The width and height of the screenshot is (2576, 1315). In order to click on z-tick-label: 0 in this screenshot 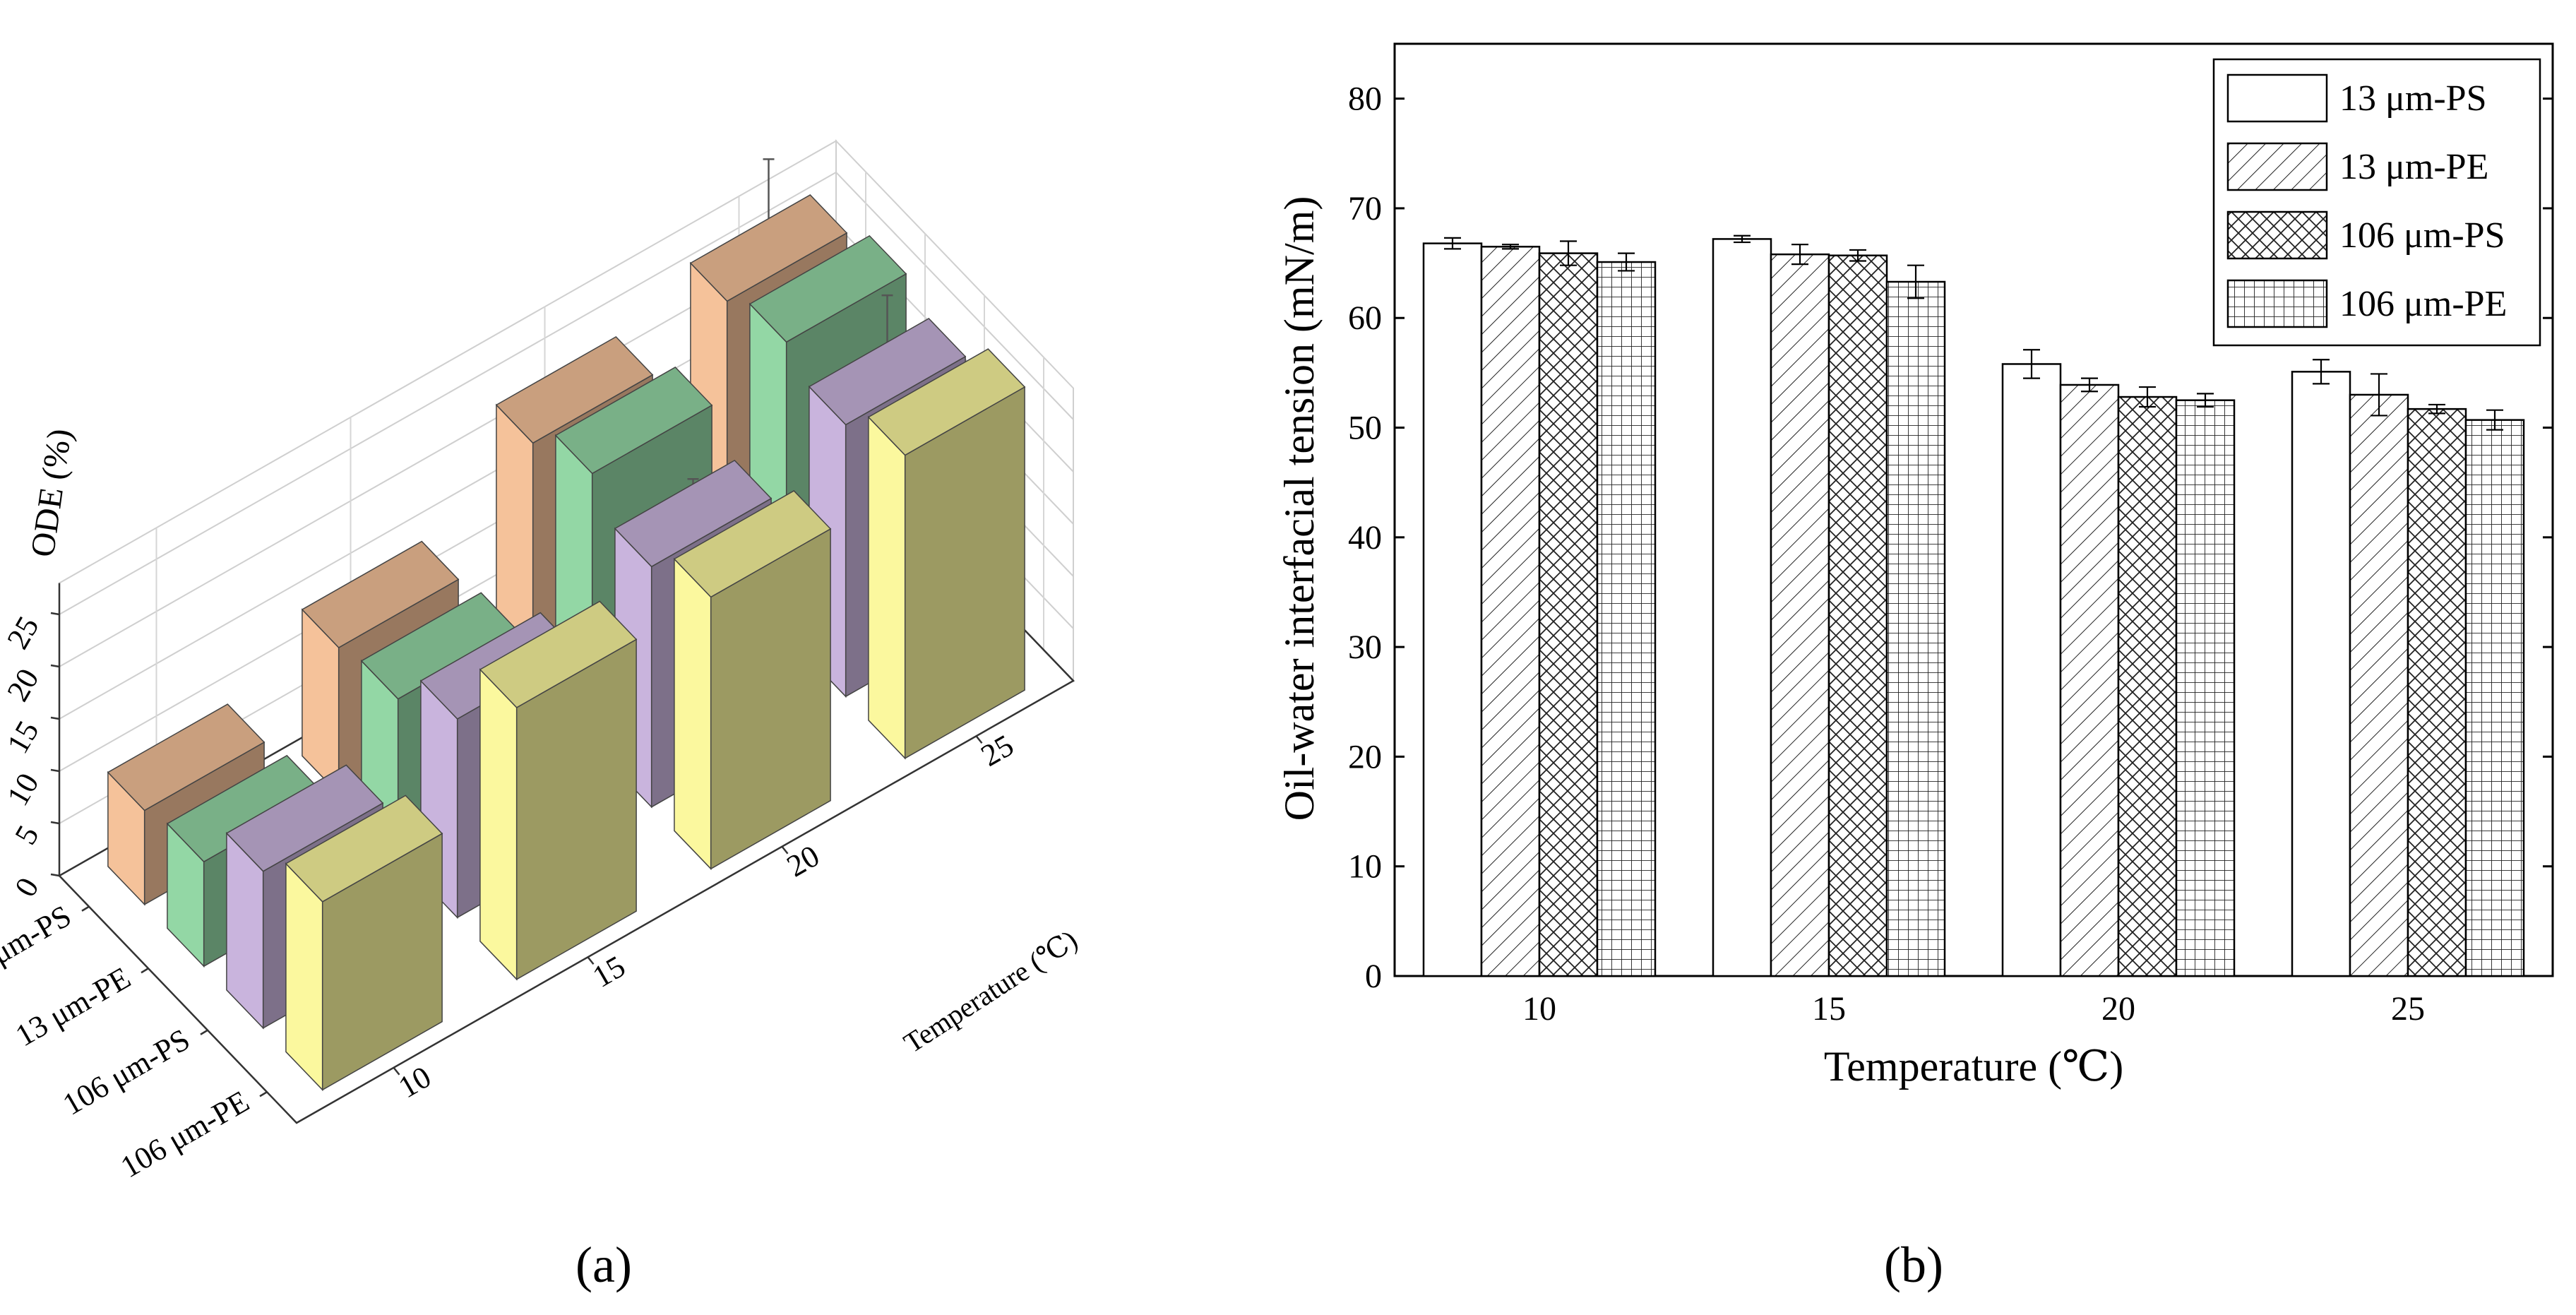, I will do `click(26, 887)`.